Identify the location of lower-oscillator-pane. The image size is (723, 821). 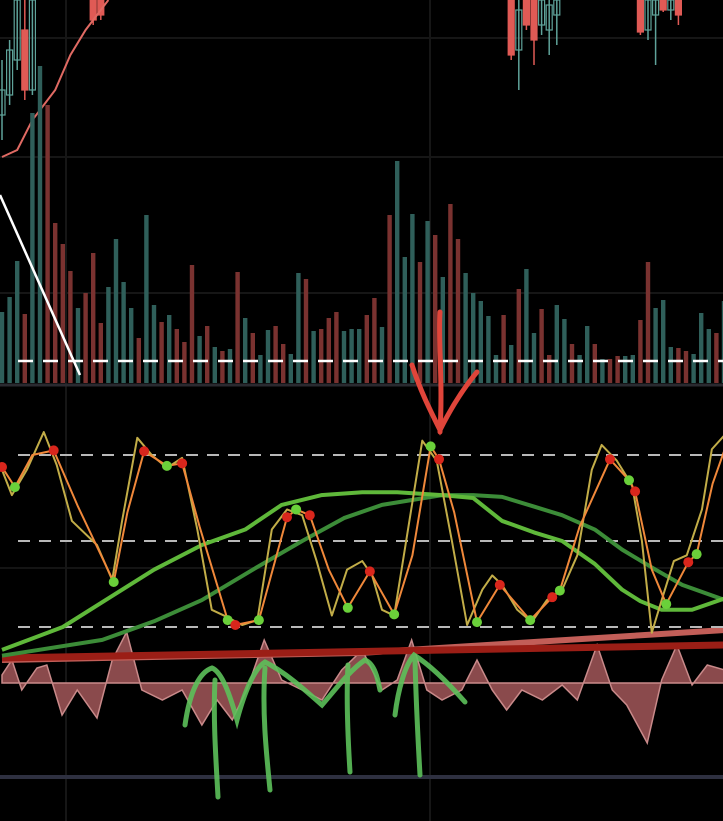
(362, 686).